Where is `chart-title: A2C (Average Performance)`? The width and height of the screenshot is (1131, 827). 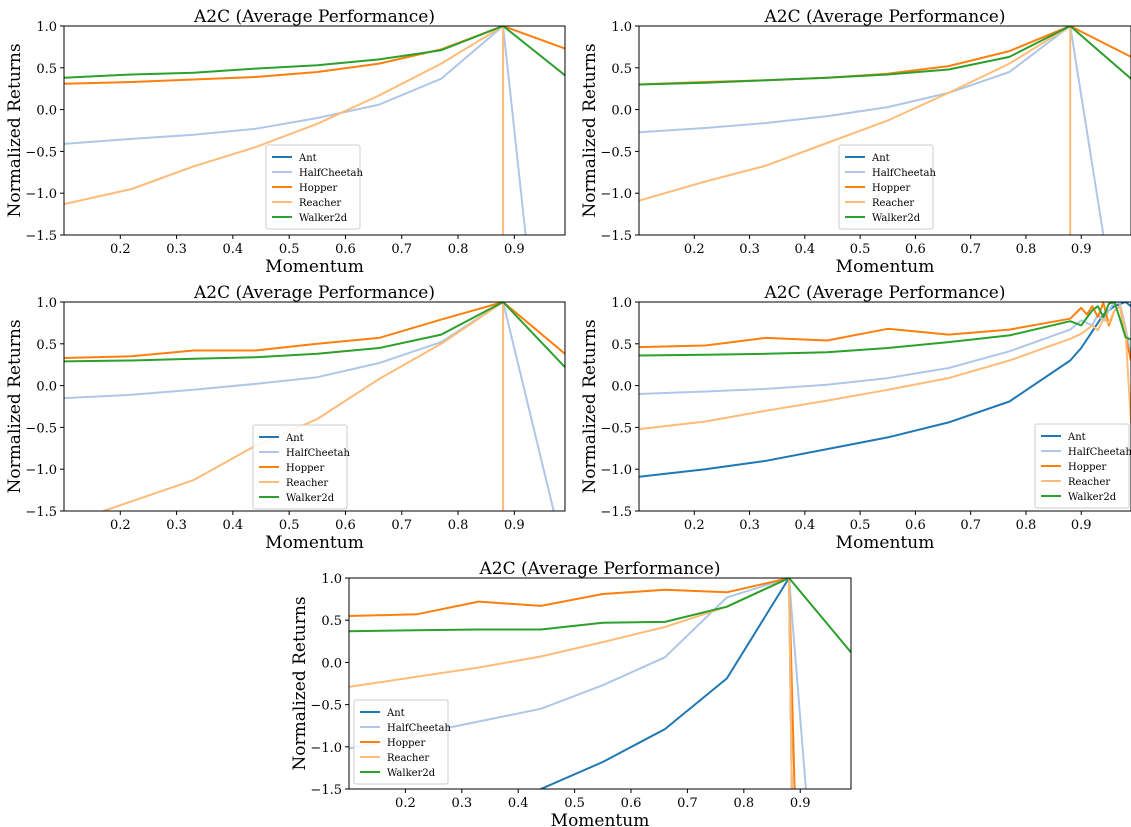 chart-title: A2C (Average Performance) is located at coordinates (885, 293).